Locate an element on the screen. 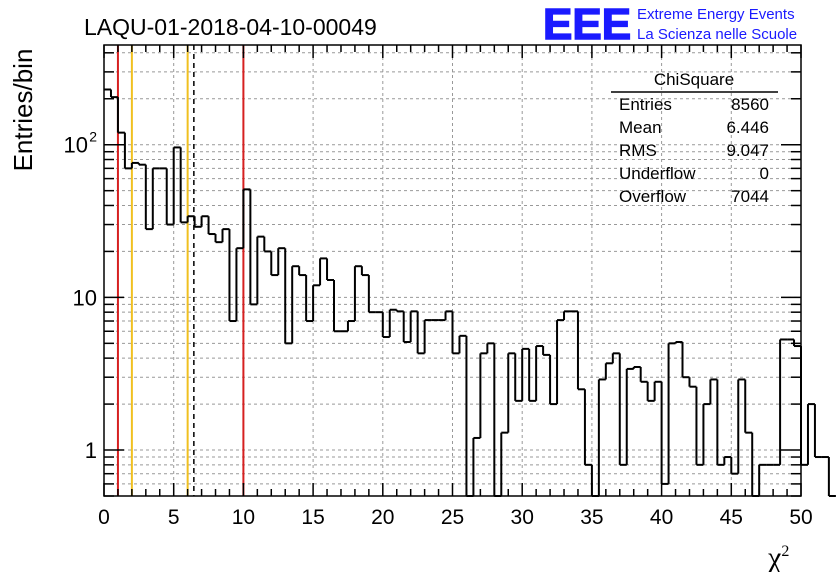  stats-label-mean: Mean is located at coordinates (640, 127).